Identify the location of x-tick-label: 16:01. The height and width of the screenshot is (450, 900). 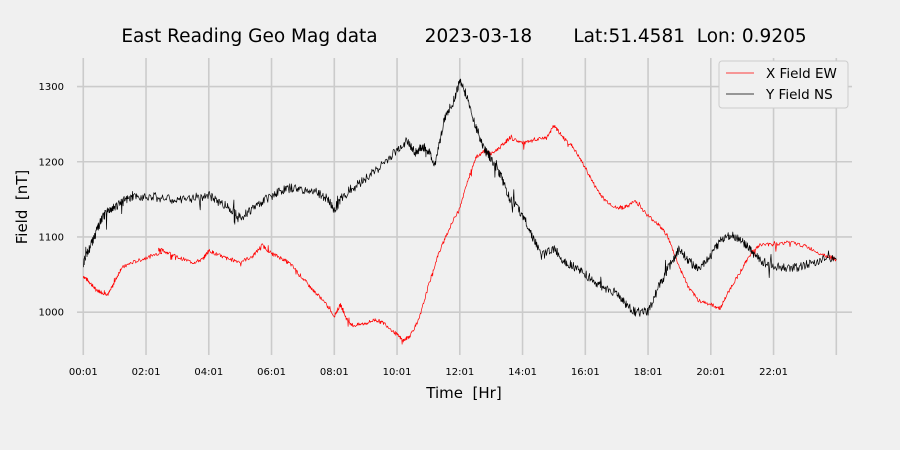
(585, 372).